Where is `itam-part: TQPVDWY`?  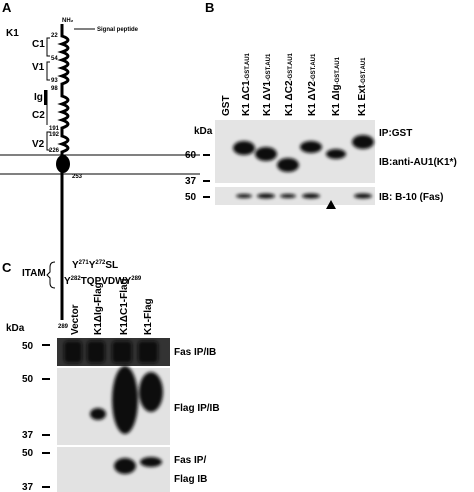 itam-part: TQPVDWY is located at coordinates (106, 281).